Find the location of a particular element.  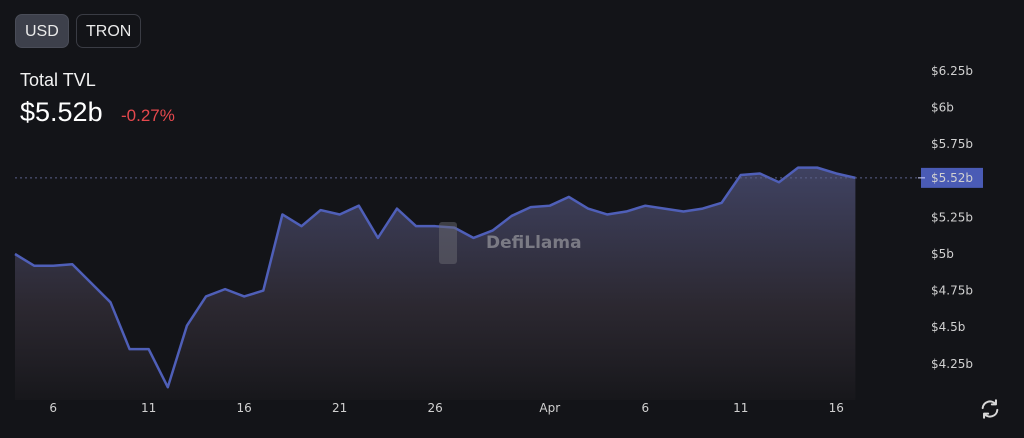

refresh-icon is located at coordinates (990, 409).